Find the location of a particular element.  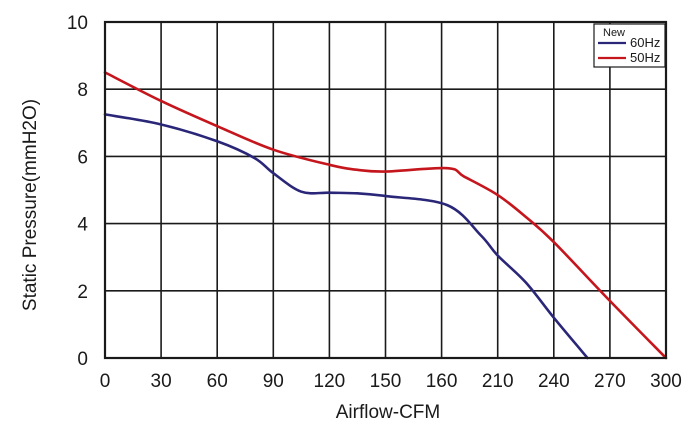

y-tick-label: 0 is located at coordinates (82, 359).